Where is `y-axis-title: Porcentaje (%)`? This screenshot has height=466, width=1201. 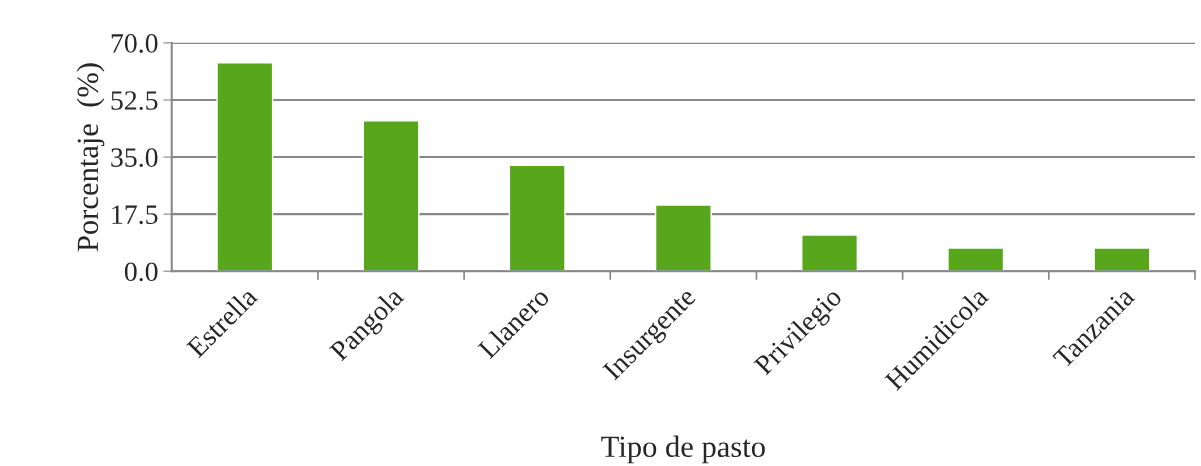
y-axis-title: Porcentaje (%) is located at coordinates (90, 157).